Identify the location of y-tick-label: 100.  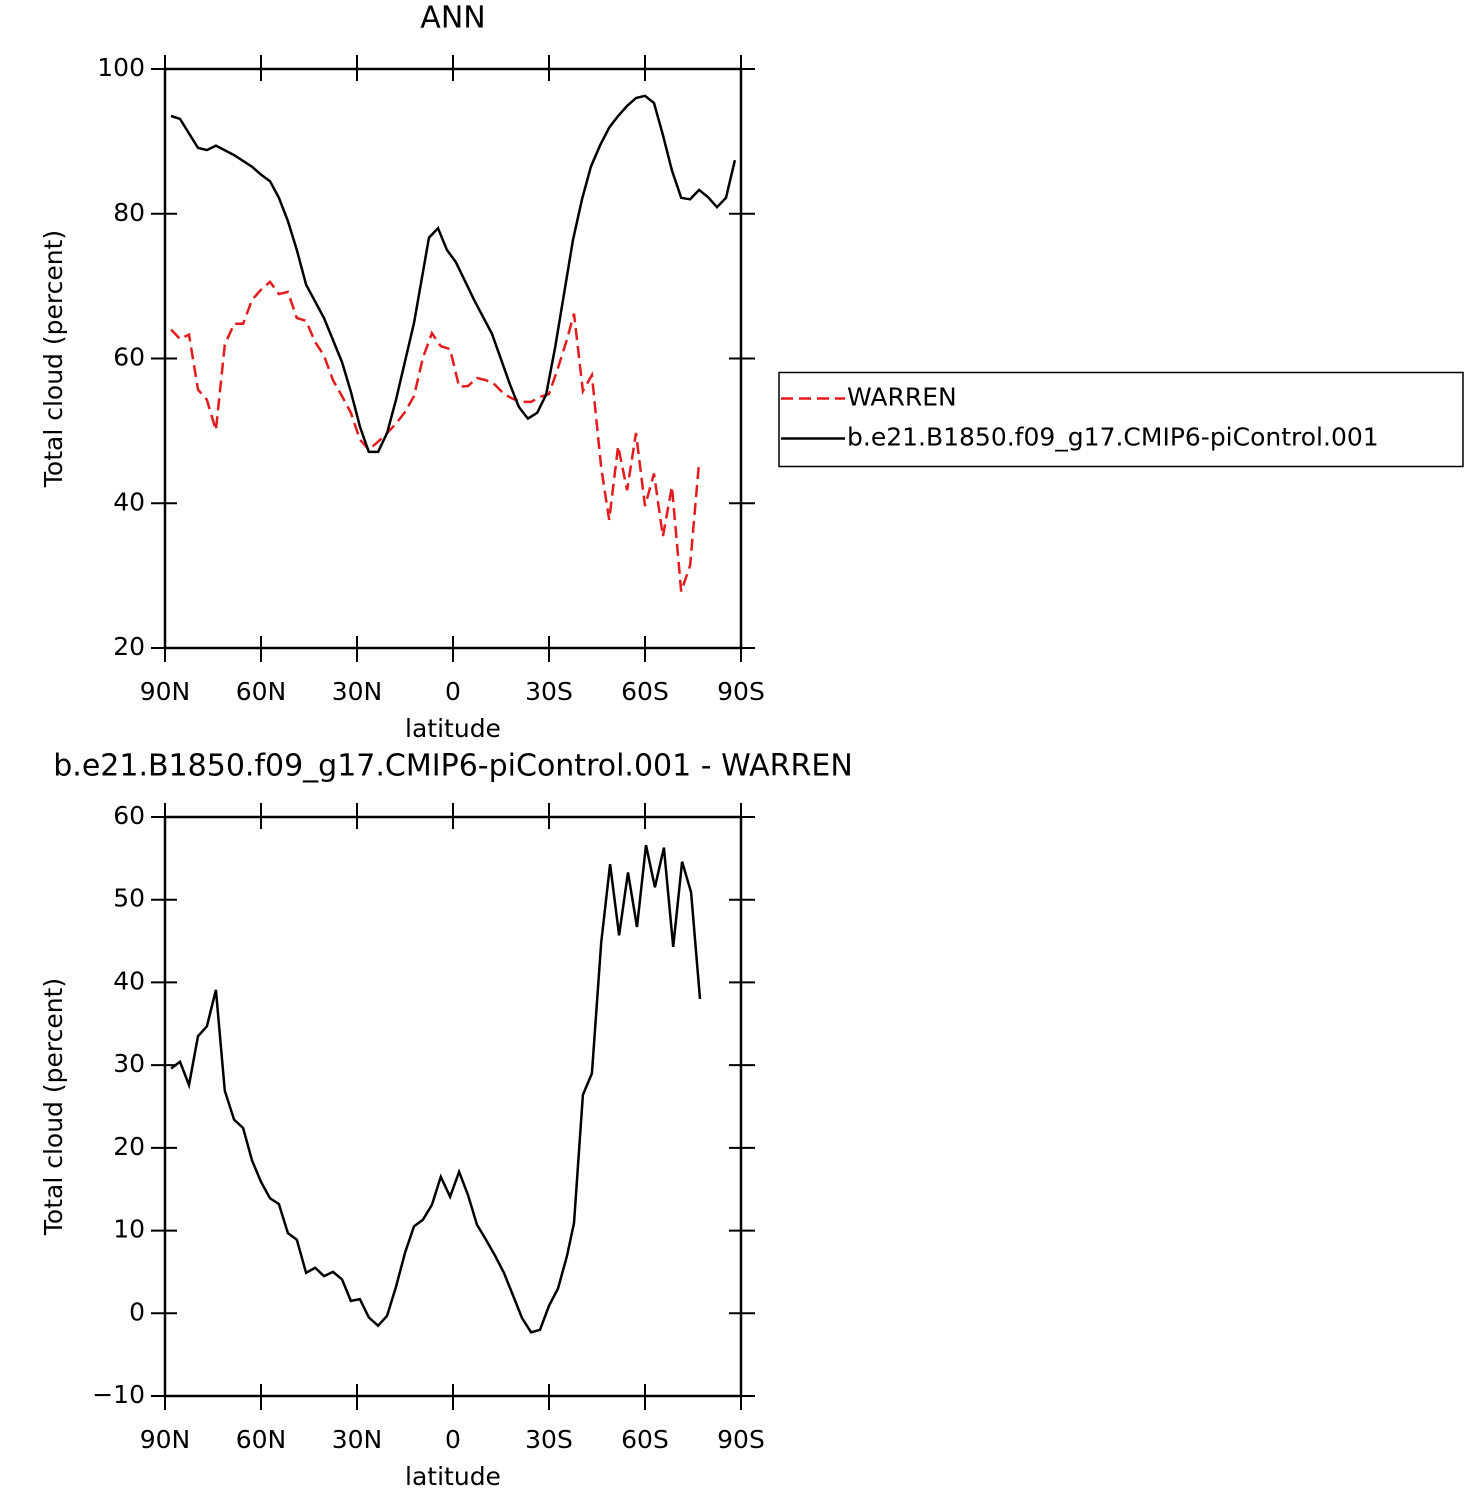
(121, 67).